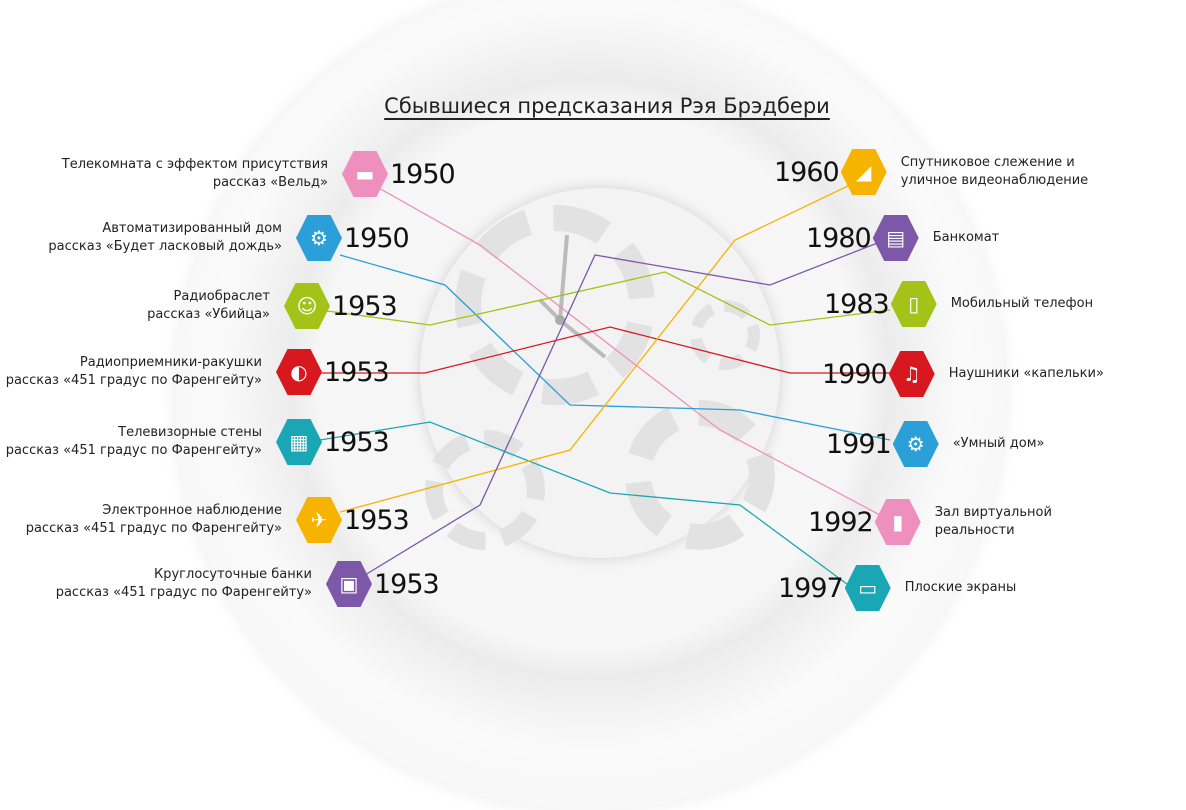 This screenshot has width=1186, height=810. What do you see at coordinates (930, 522) in the screenshot?
I see `right-prediction-item: 1992 ▮ Зал виртуальной реальности` at bounding box center [930, 522].